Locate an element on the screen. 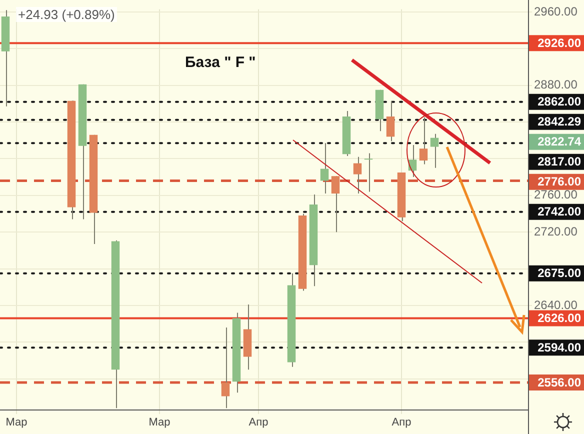  text: 2822.74 is located at coordinates (560, 141).